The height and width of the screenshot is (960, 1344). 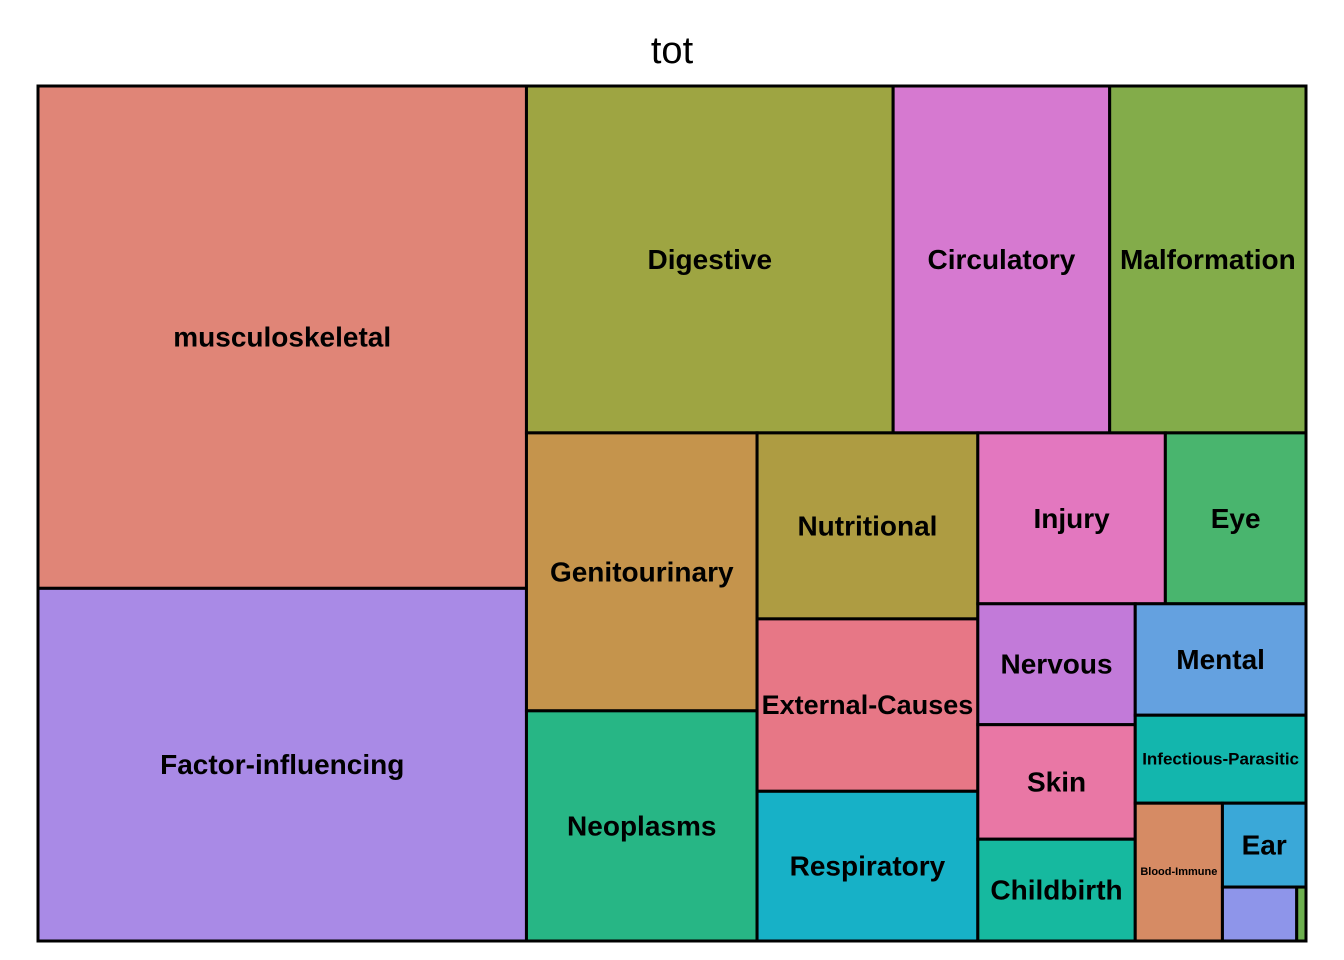 I want to click on tile-digestive: Digestive, so click(x=709, y=259).